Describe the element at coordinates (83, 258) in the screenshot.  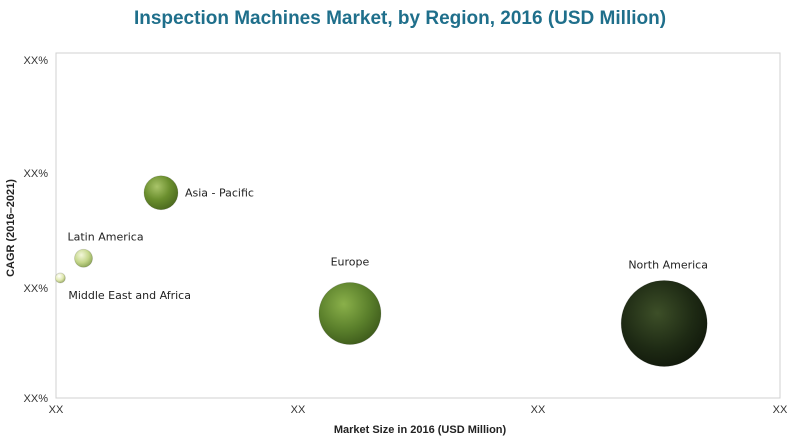
I see `bubble-latin-america` at that location.